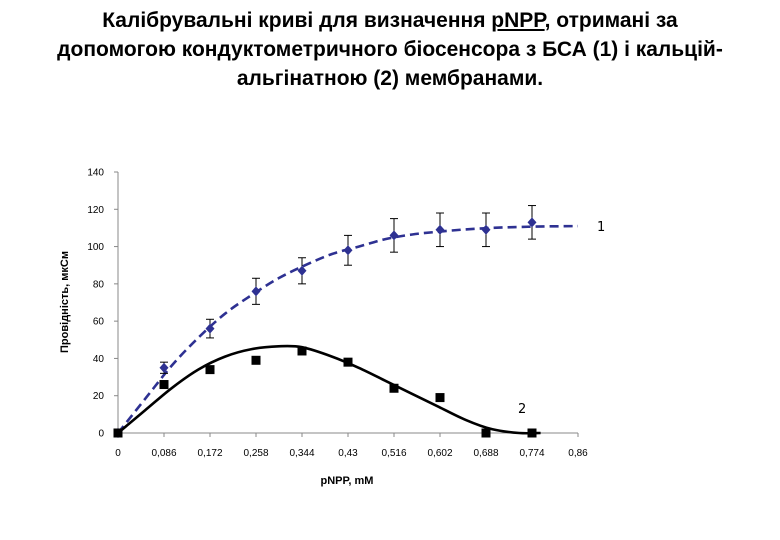 This screenshot has height=540, width=780. I want to click on y-tick-label: 20, so click(99, 396).